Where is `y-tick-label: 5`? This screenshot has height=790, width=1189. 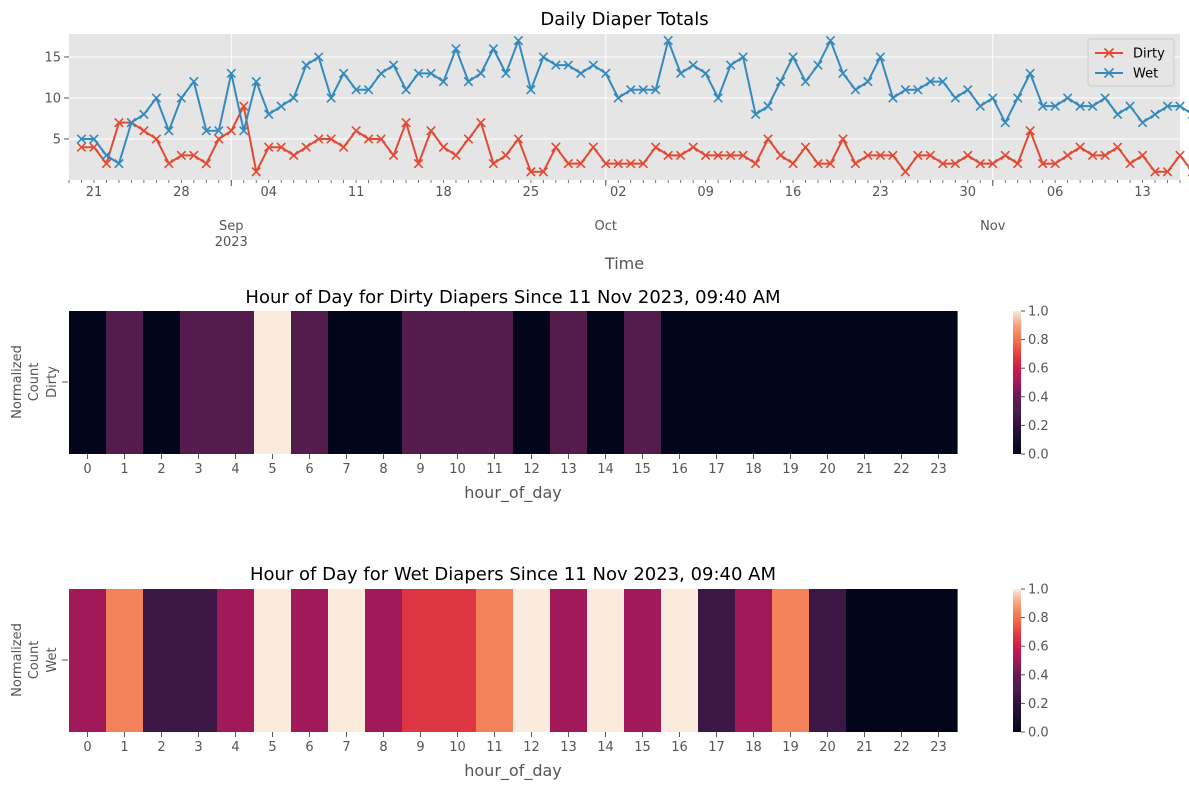 y-tick-label: 5 is located at coordinates (57, 139).